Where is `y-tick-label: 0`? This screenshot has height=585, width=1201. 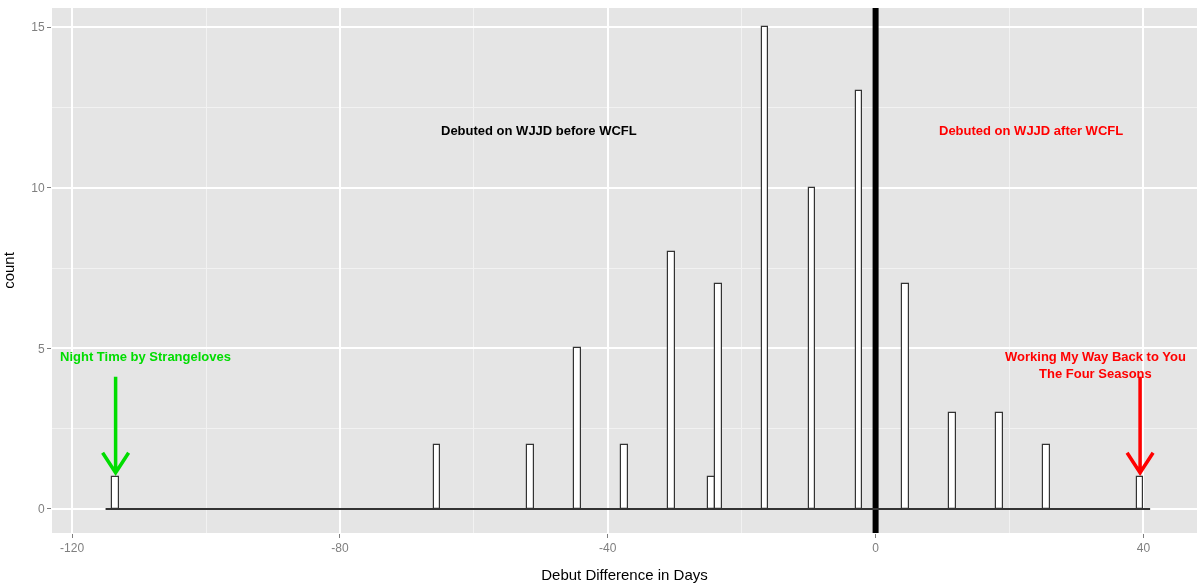
y-tick-label: 0 is located at coordinates (41, 509).